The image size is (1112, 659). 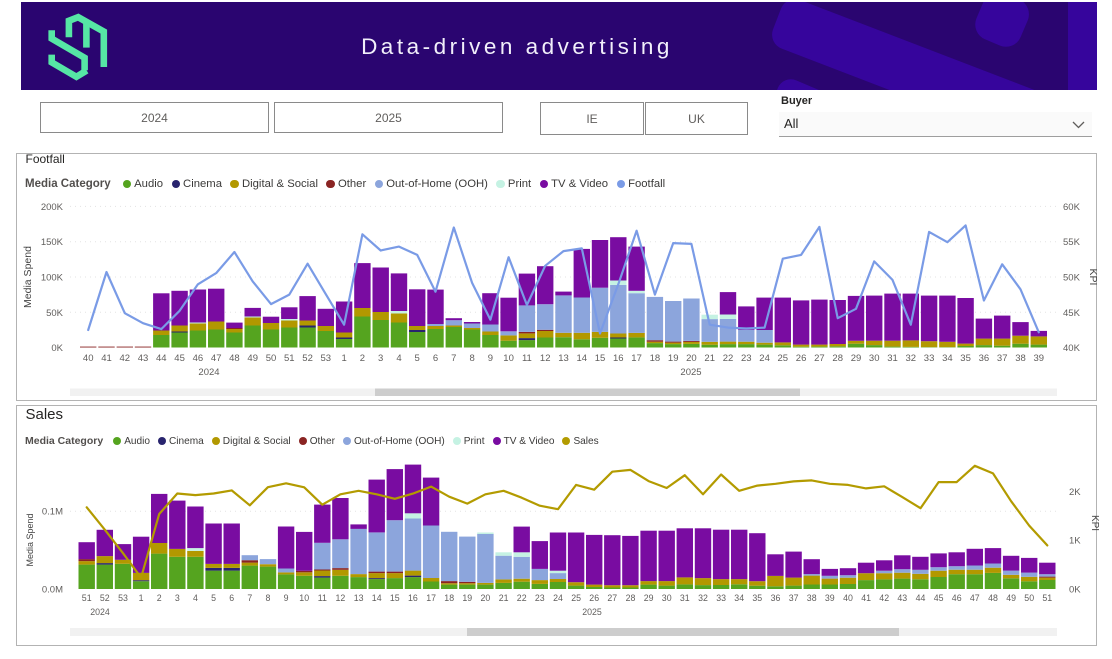 What do you see at coordinates (161, 358) in the screenshot?
I see `svg-text: 44` at bounding box center [161, 358].